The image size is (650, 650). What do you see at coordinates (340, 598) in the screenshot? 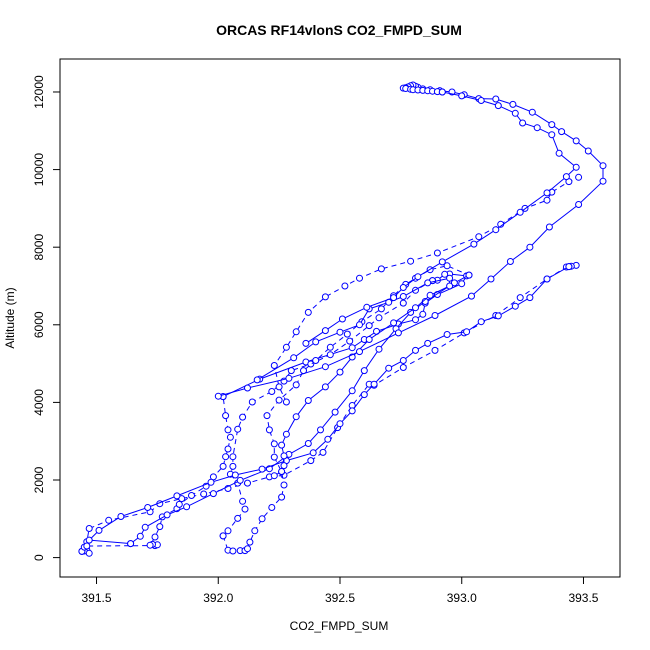
I see `x-tick-label: 392.5` at bounding box center [340, 598].